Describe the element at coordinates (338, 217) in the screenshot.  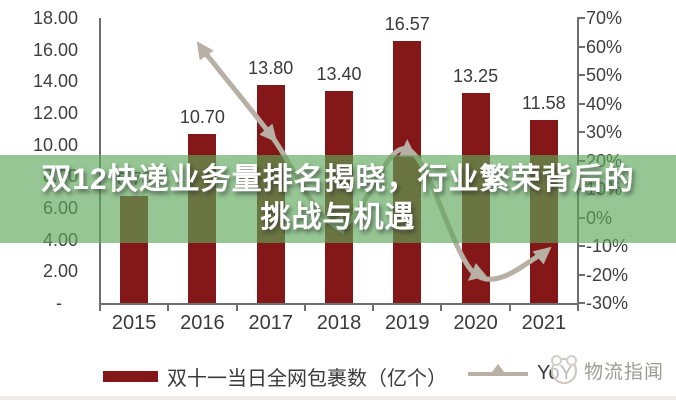
I see `headline-line2: 挑战与机遇` at that location.